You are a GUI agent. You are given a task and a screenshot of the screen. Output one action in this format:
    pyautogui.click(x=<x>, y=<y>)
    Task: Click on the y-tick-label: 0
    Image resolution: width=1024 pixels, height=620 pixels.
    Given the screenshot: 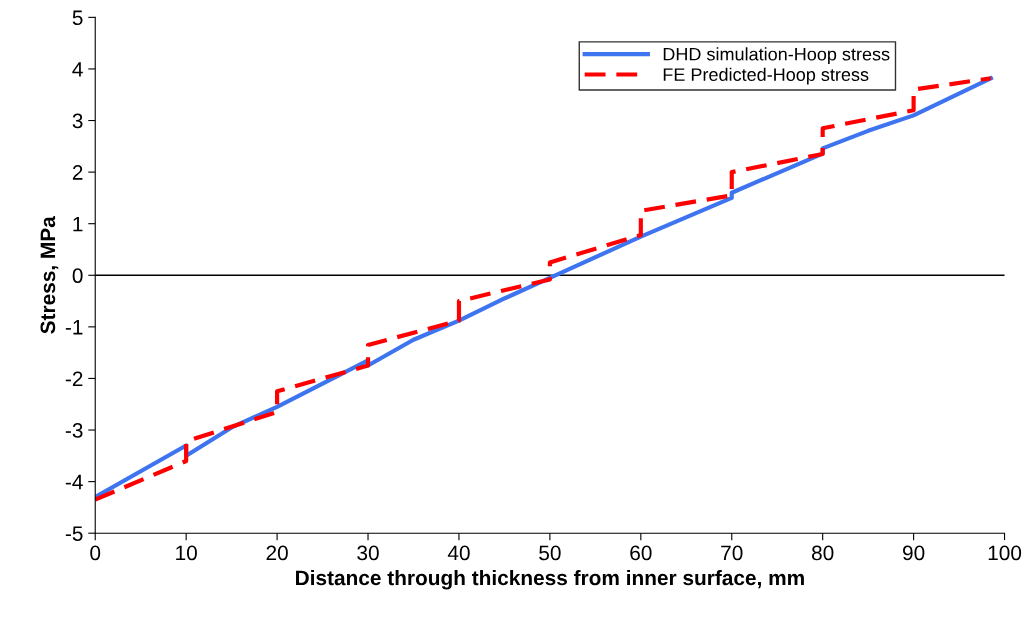 What is the action you would take?
    pyautogui.click(x=77, y=276)
    